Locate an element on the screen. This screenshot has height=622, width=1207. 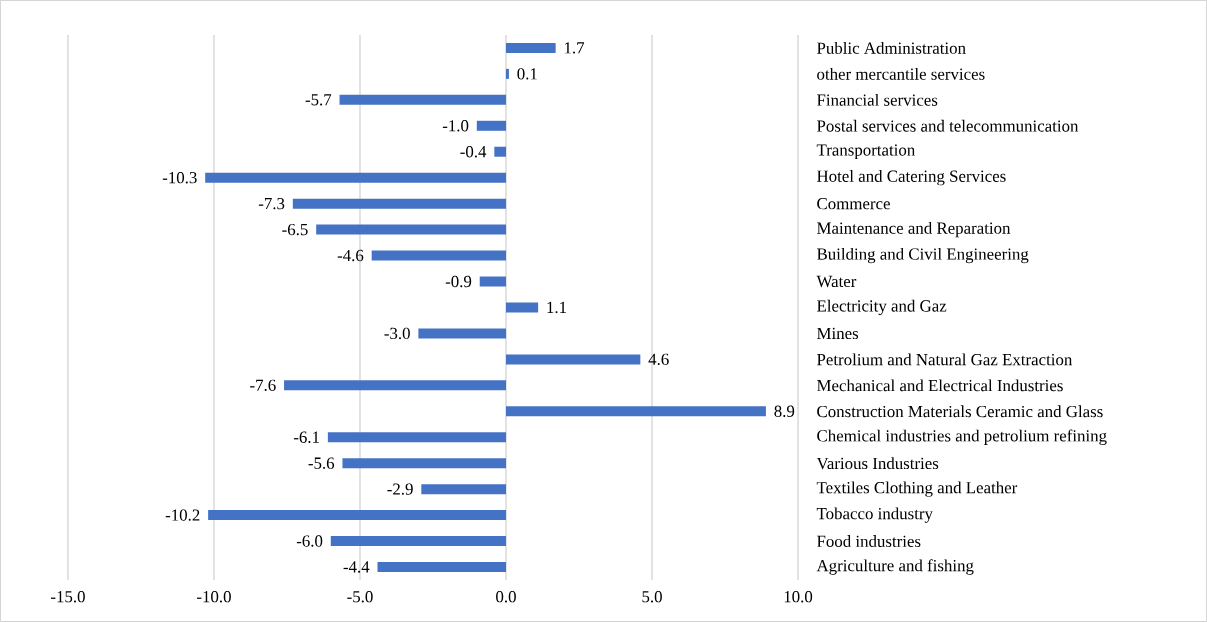
x-tick-label: 5.0 is located at coordinates (652, 597).